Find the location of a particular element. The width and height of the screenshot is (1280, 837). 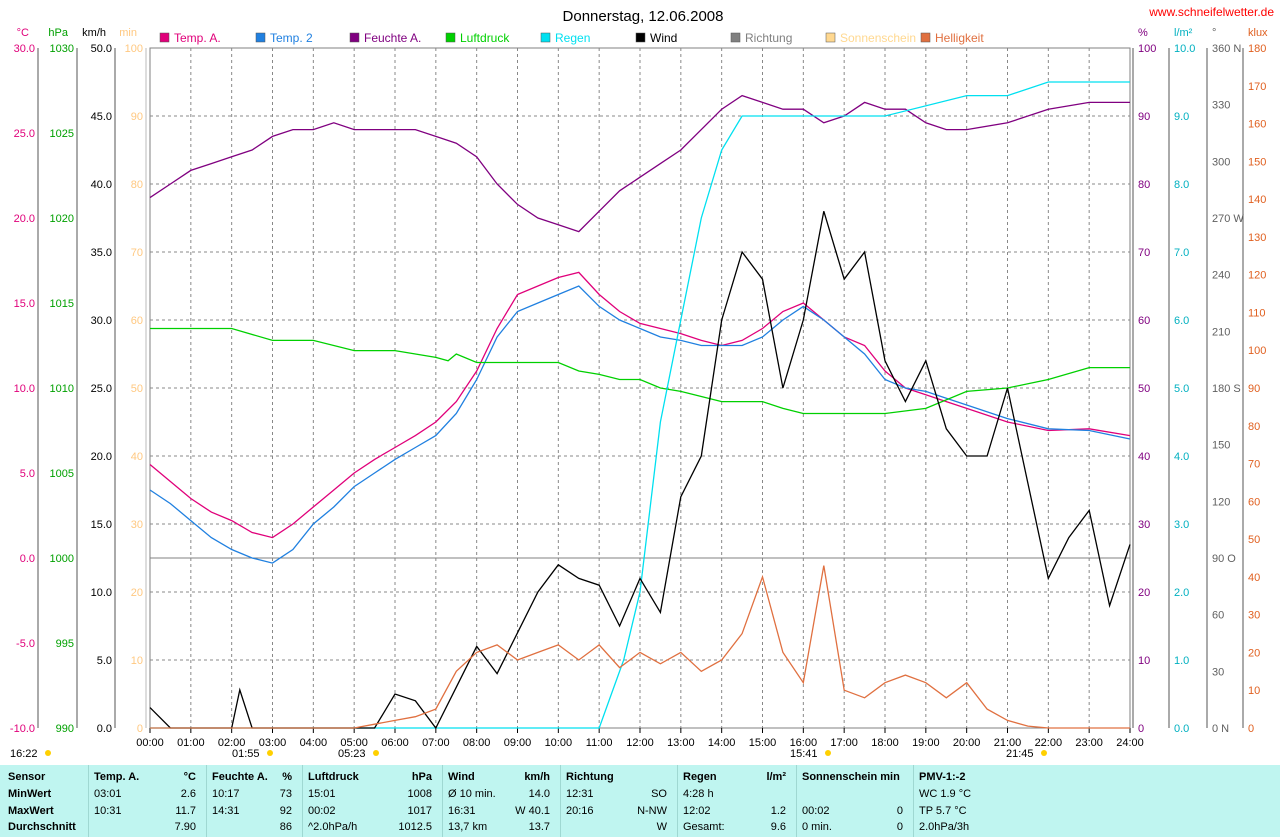

x-tick-label: 15:00 is located at coordinates (763, 743).